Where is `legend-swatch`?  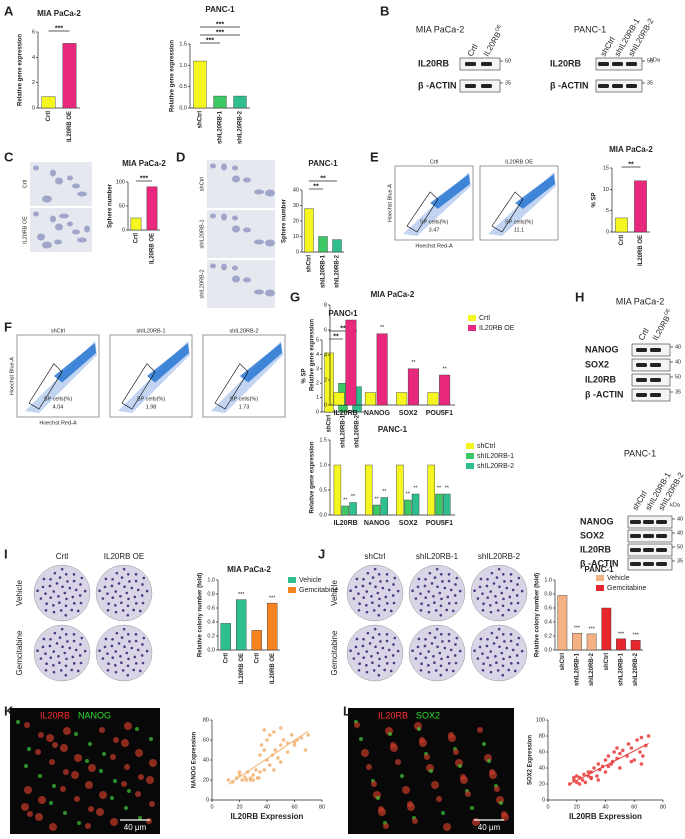
legend-swatch is located at coordinates (470, 456).